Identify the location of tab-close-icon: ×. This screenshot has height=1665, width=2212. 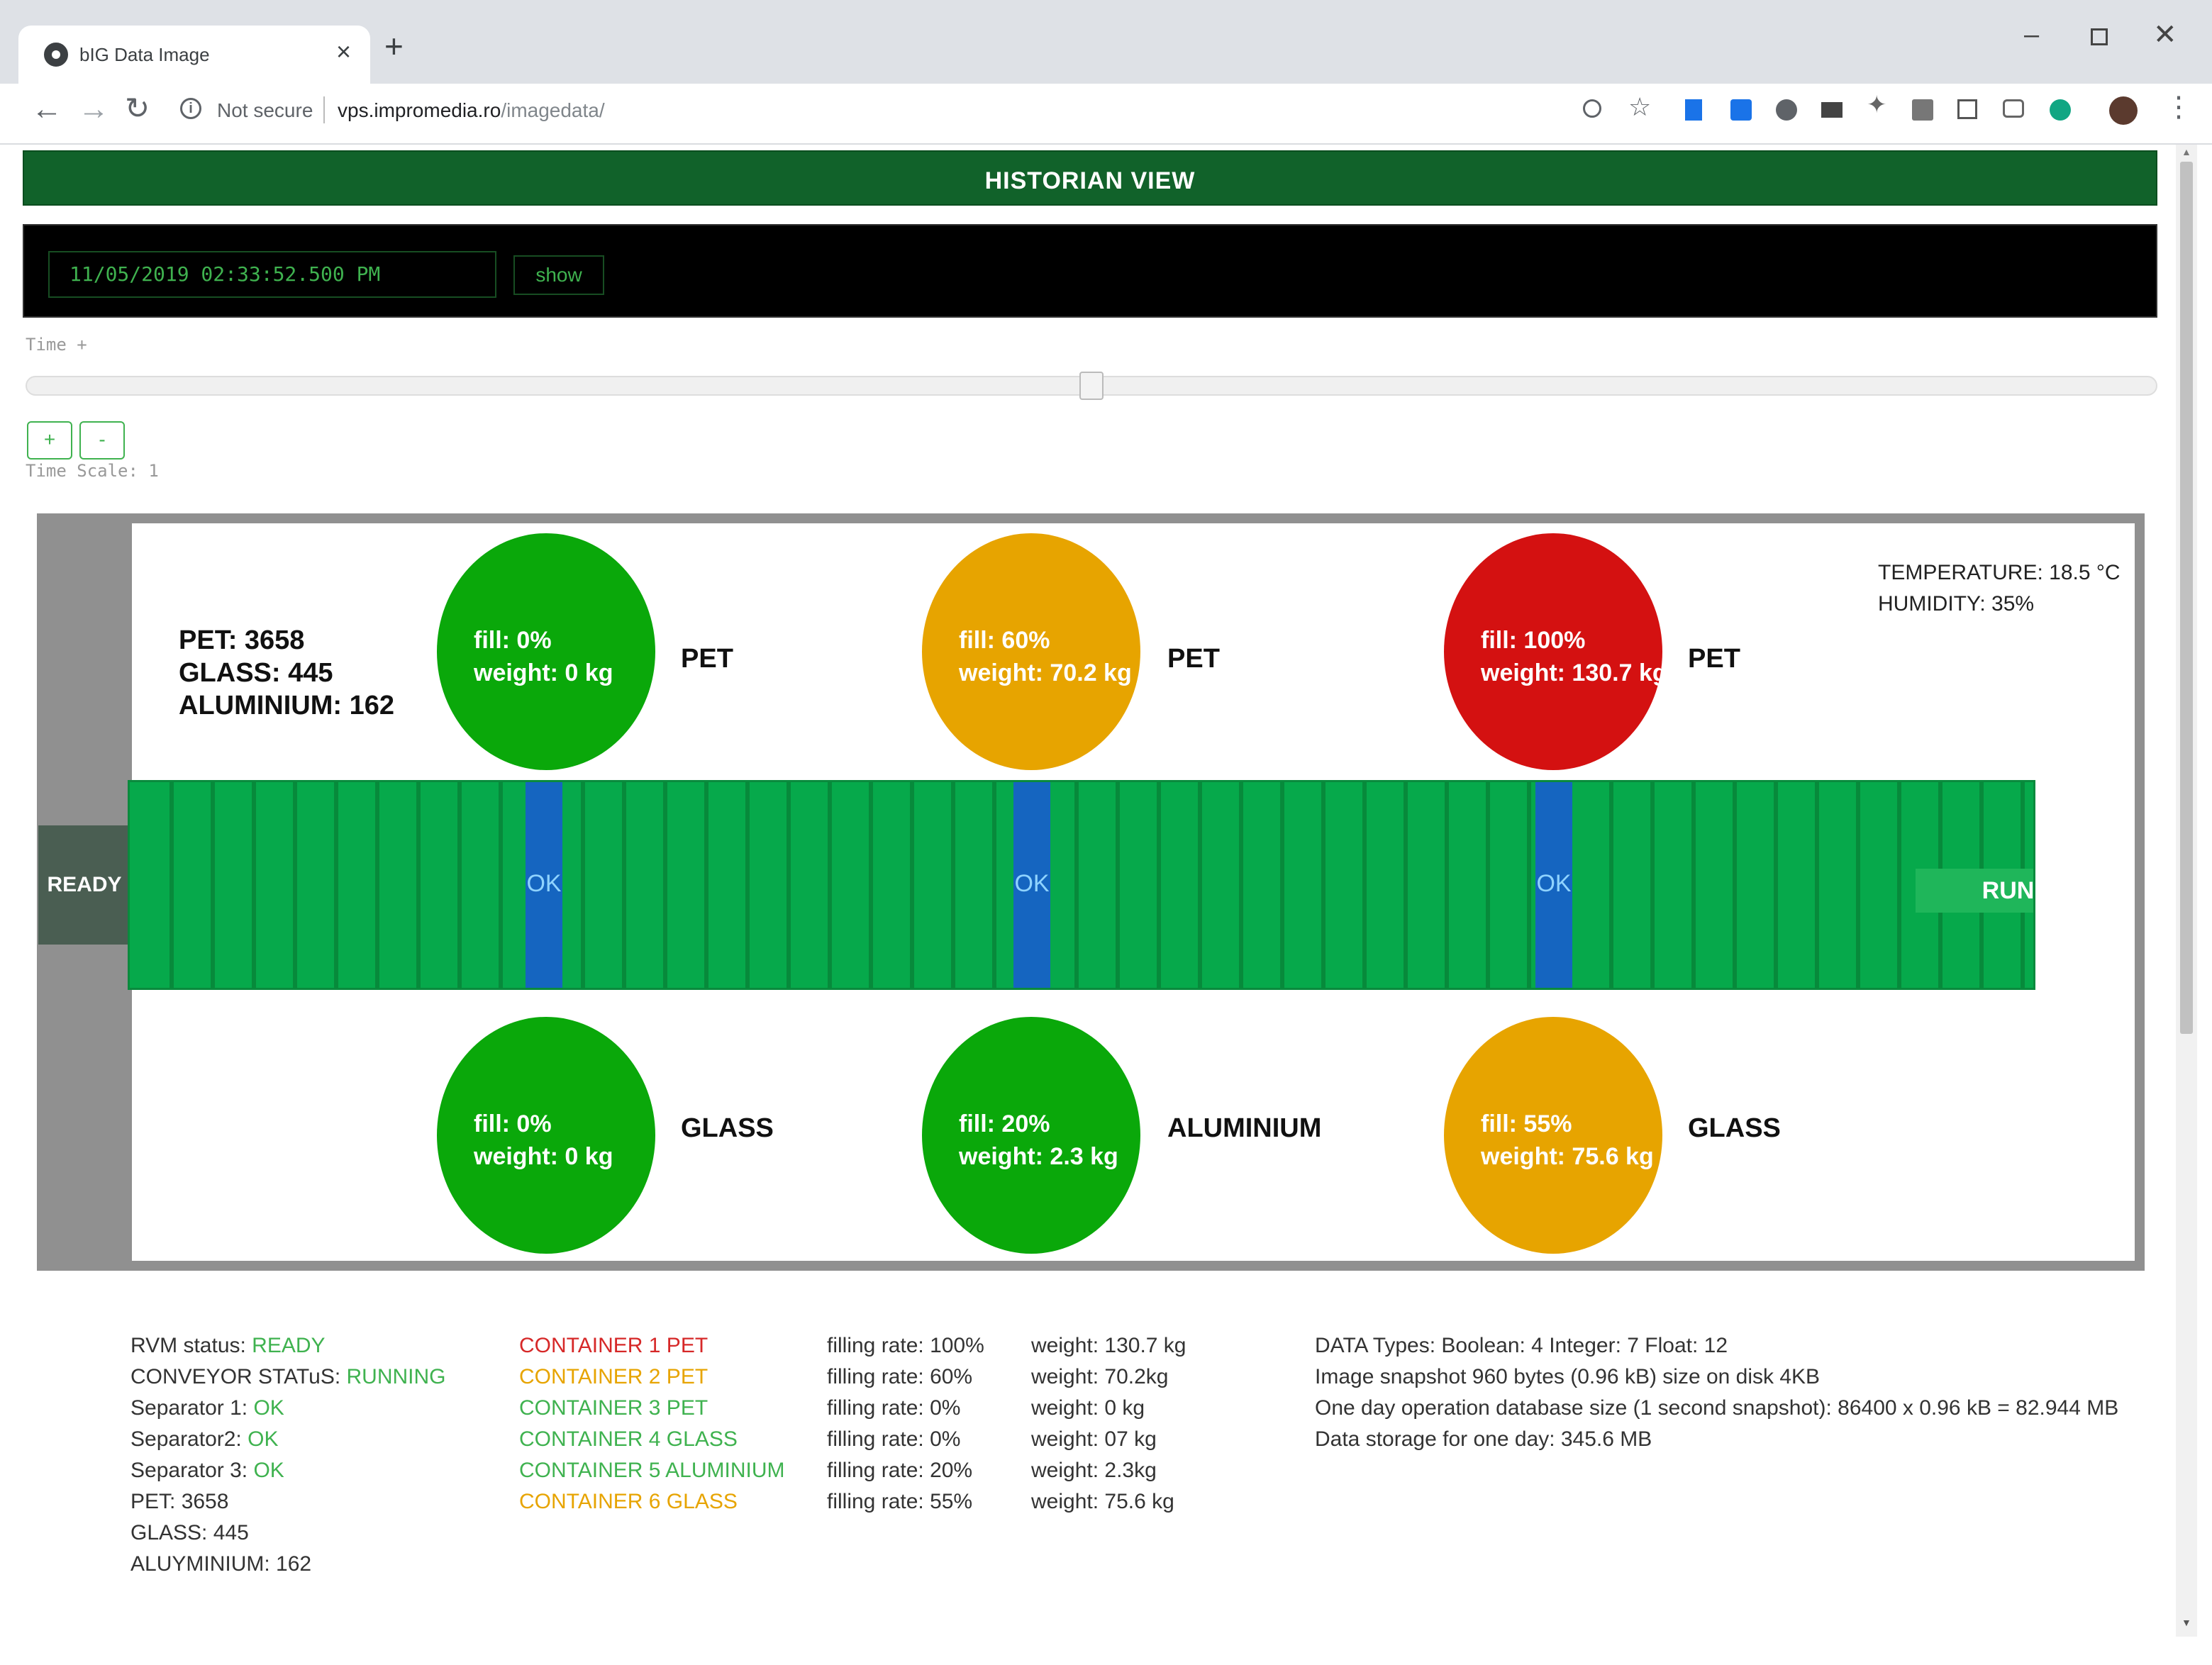
(344, 51).